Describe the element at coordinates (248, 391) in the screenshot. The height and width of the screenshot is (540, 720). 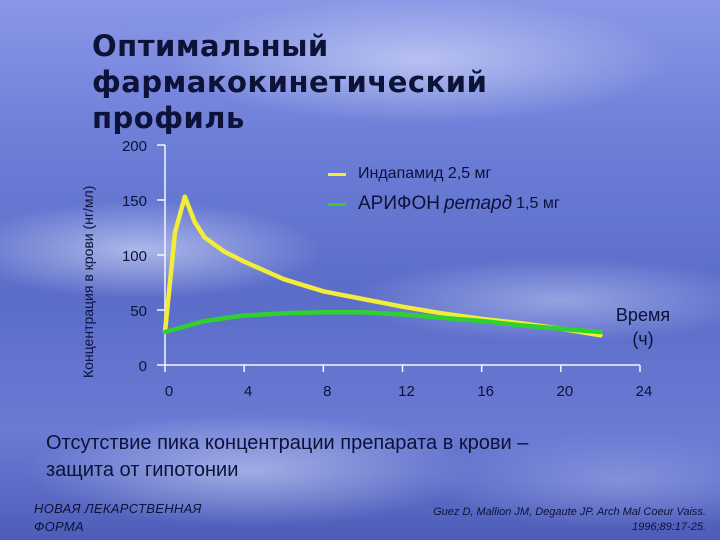
I see `x-tick-label: 4` at that location.